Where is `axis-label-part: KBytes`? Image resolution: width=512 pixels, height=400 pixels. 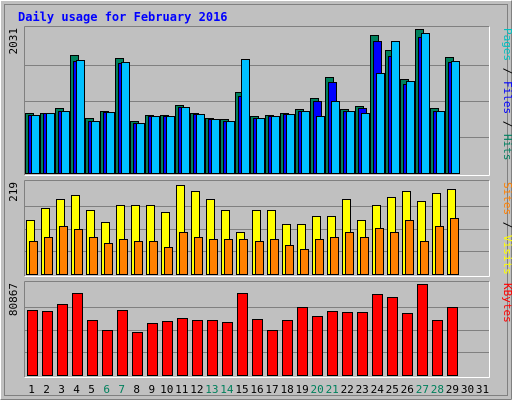
axis-label-part: KBytes is located at coordinates (506, 303).